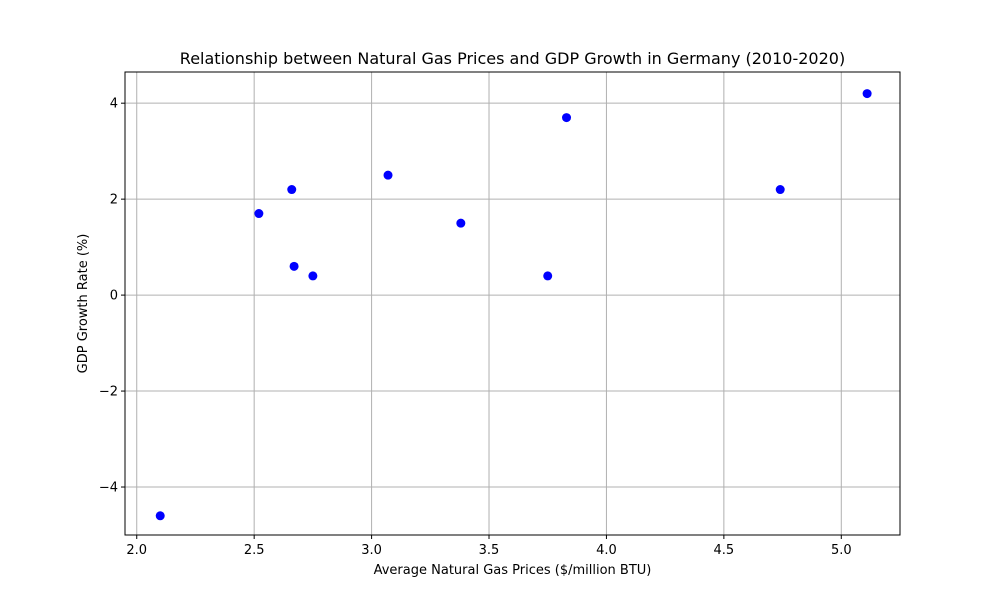 The image size is (1000, 604). Describe the element at coordinates (114, 296) in the screenshot. I see `y-tick-label: 0` at that location.